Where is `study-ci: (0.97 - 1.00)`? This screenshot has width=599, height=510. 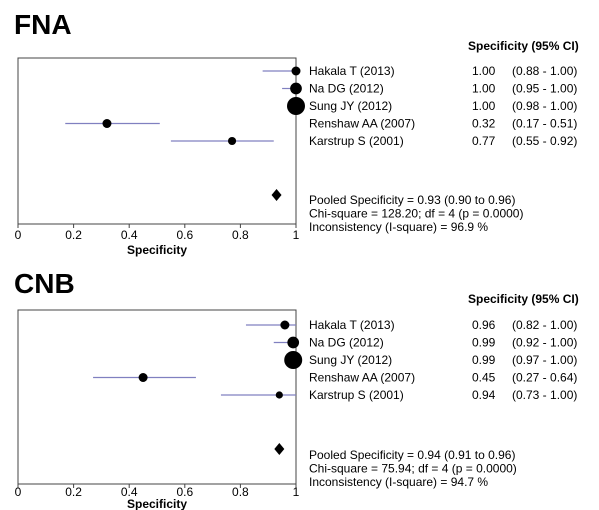 study-ci: (0.97 - 1.00) is located at coordinates (544, 360).